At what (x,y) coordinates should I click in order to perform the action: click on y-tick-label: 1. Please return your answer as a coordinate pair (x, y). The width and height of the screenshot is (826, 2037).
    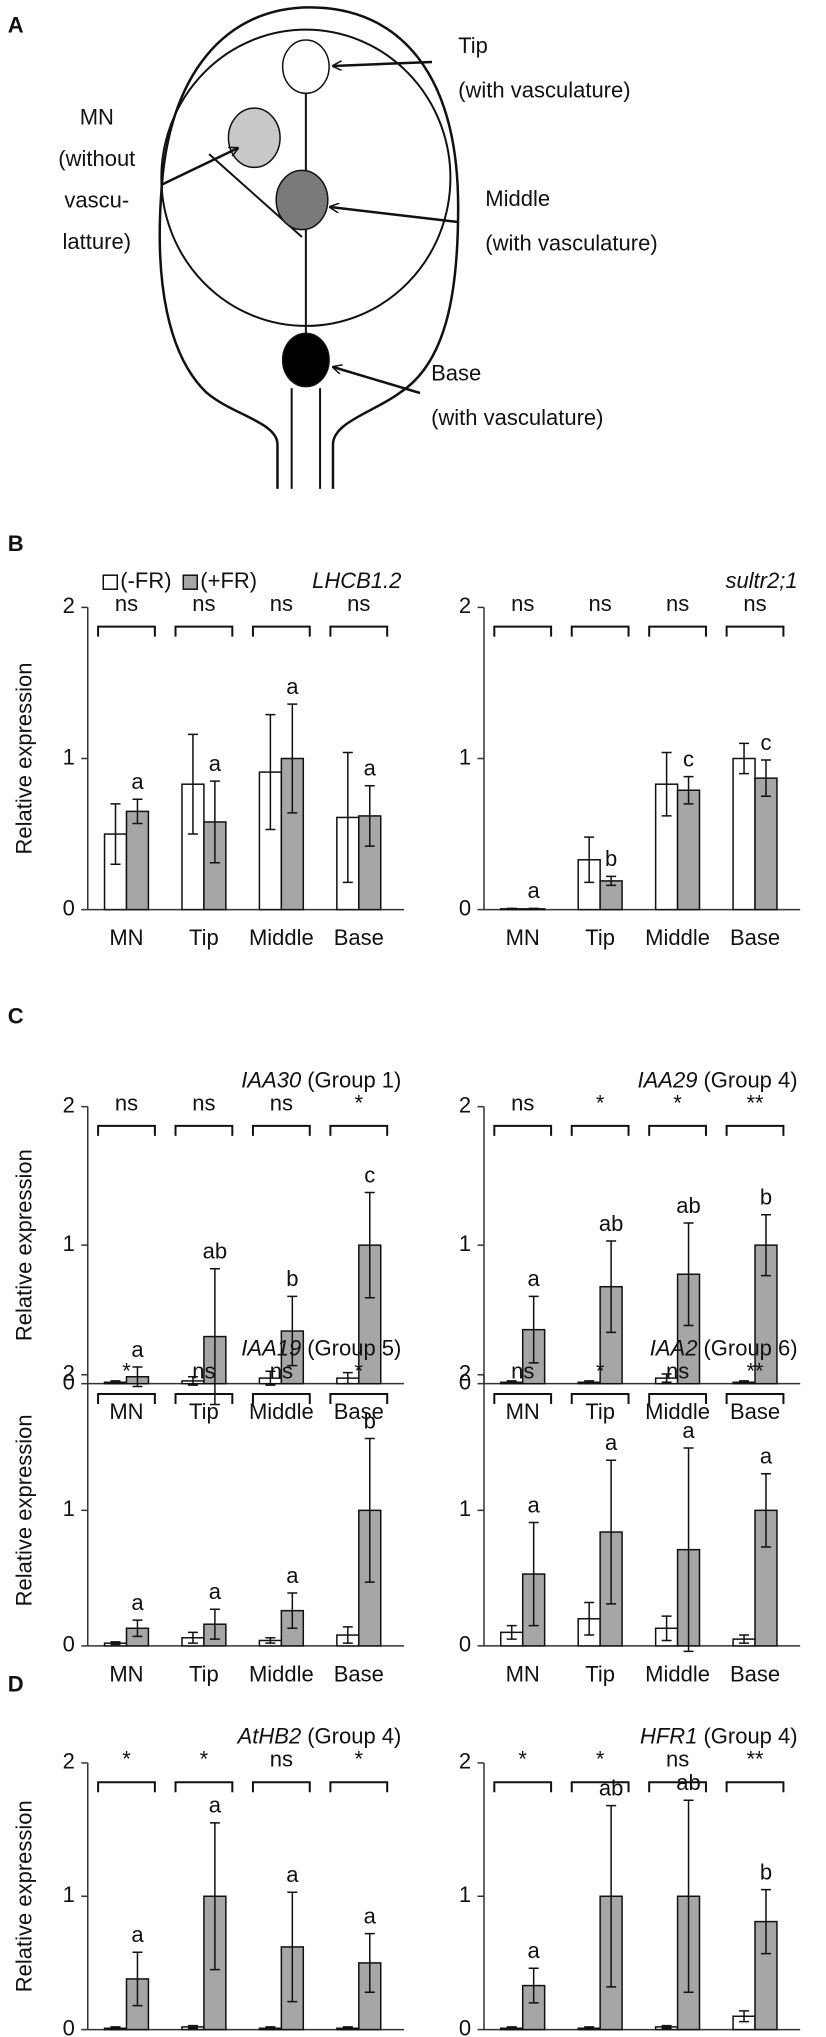
    Looking at the image, I should click on (69, 1894).